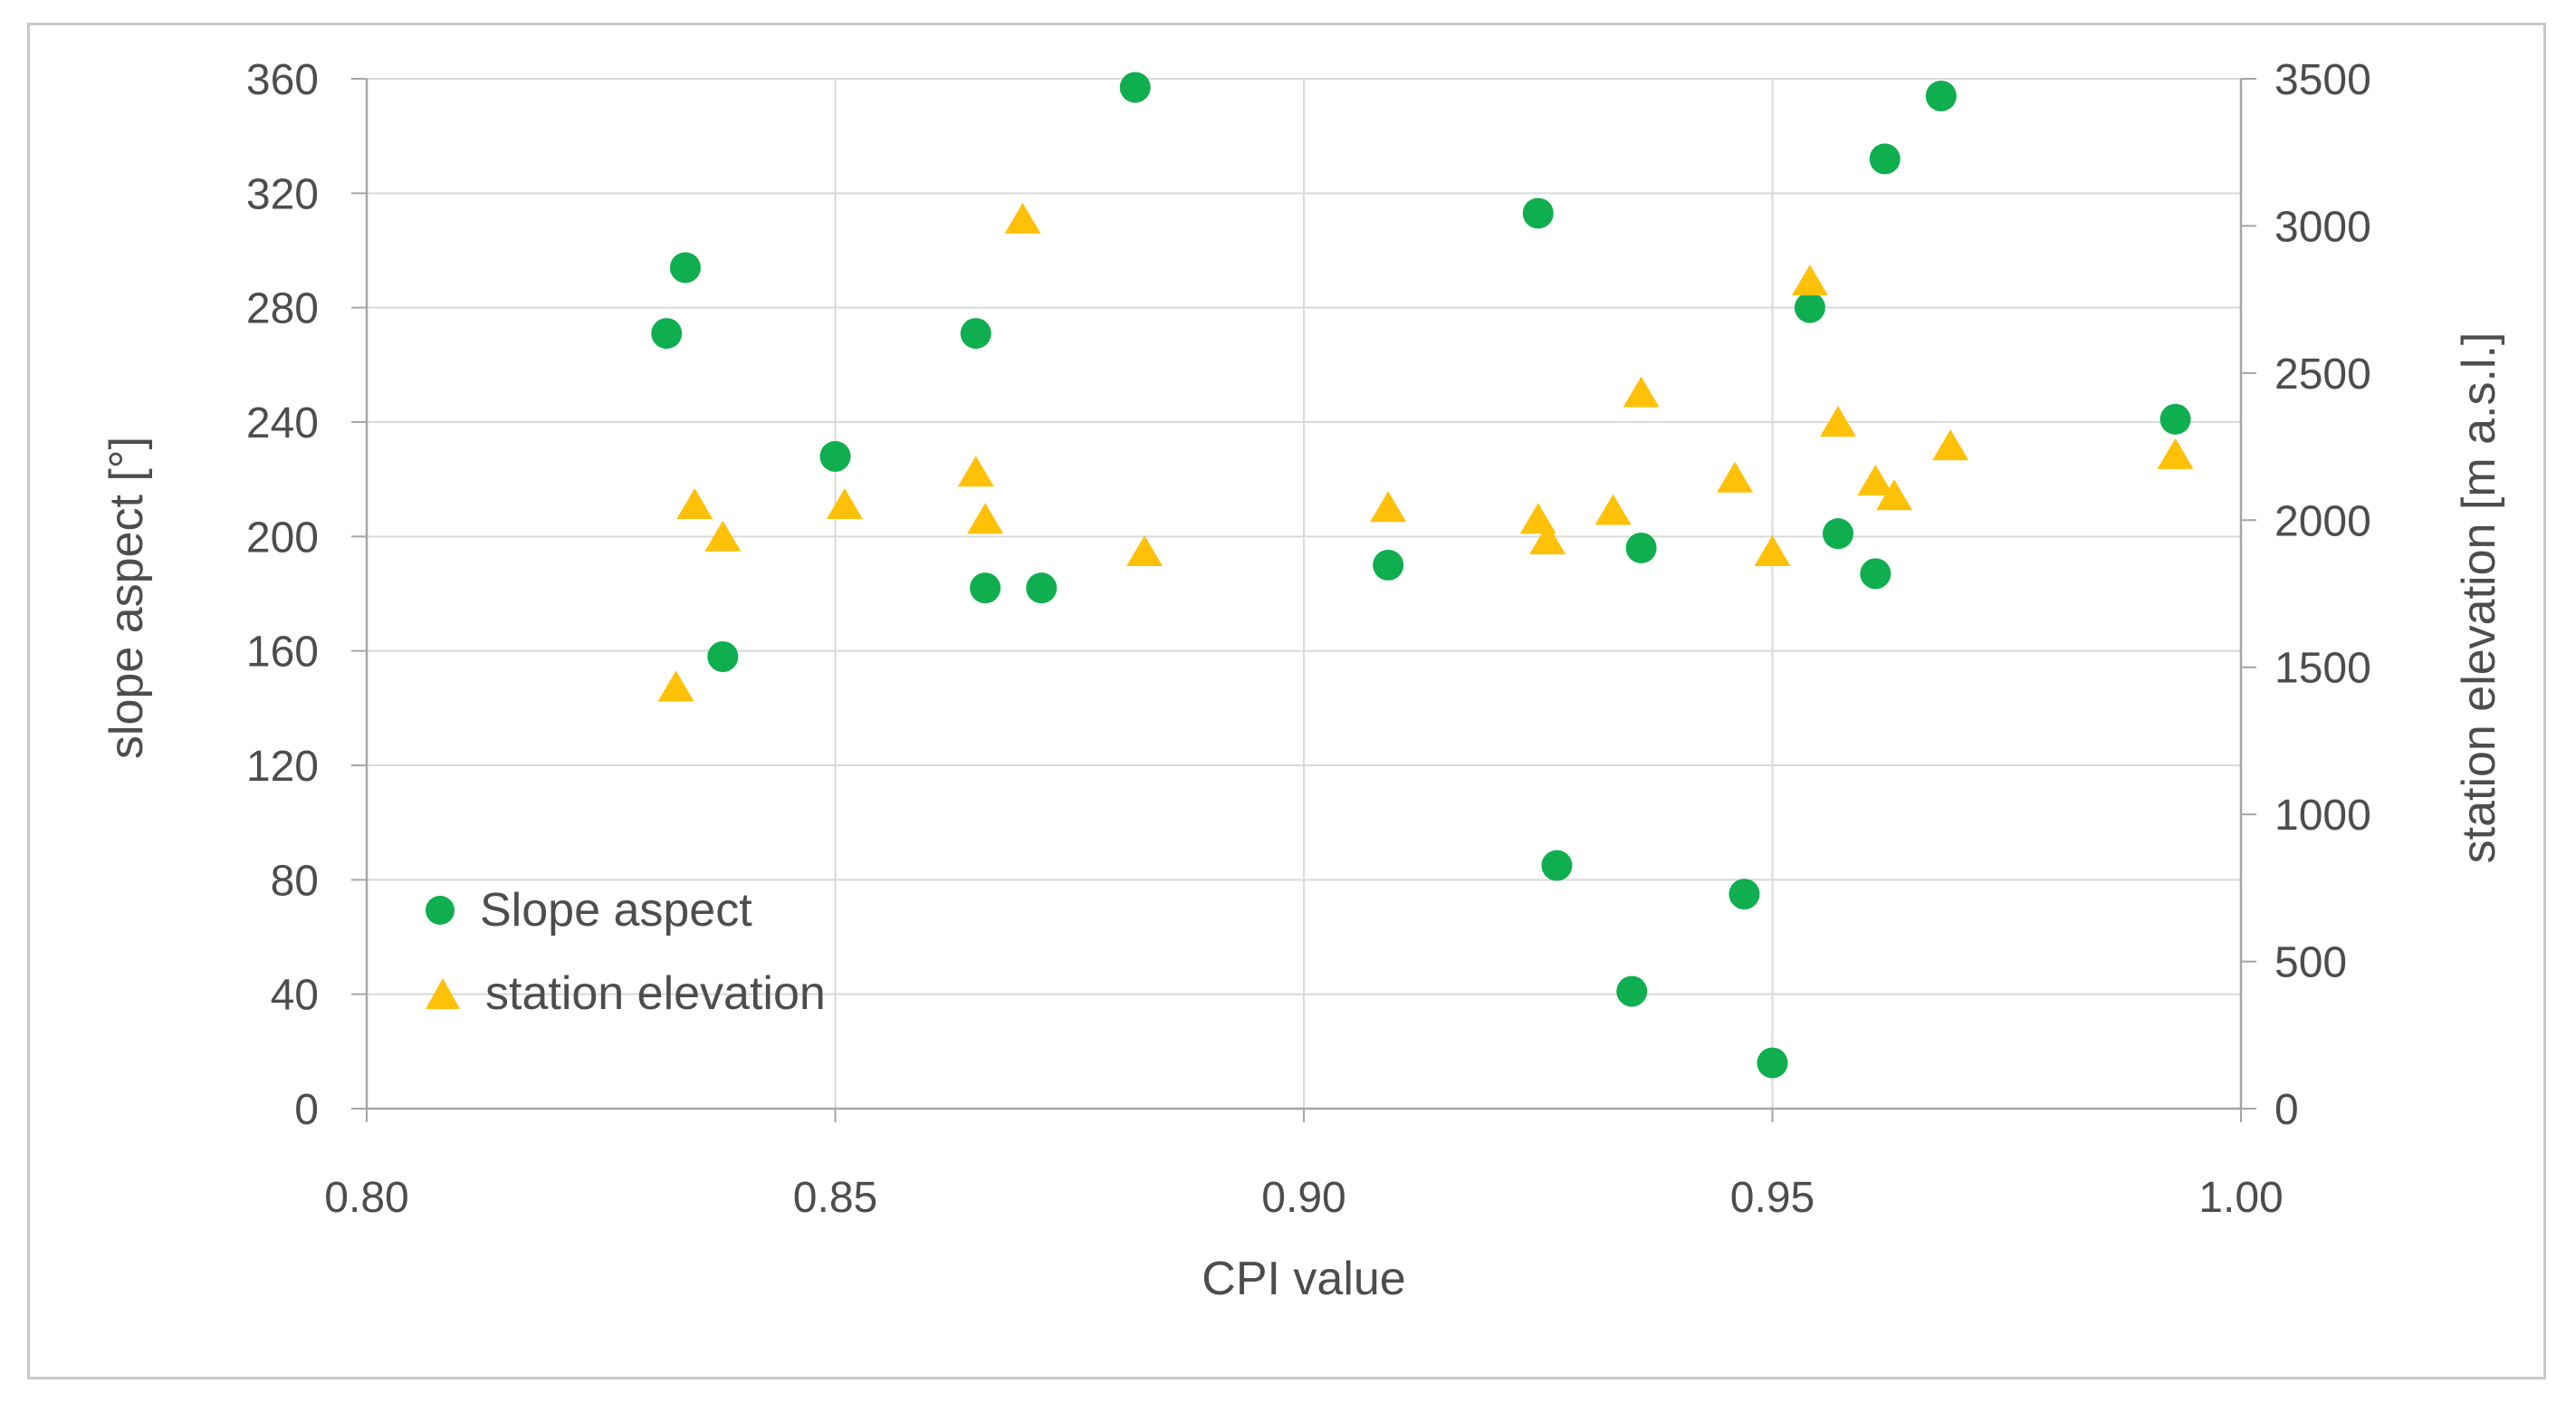  What do you see at coordinates (282, 767) in the screenshot?
I see `left-tick-label: 120` at bounding box center [282, 767].